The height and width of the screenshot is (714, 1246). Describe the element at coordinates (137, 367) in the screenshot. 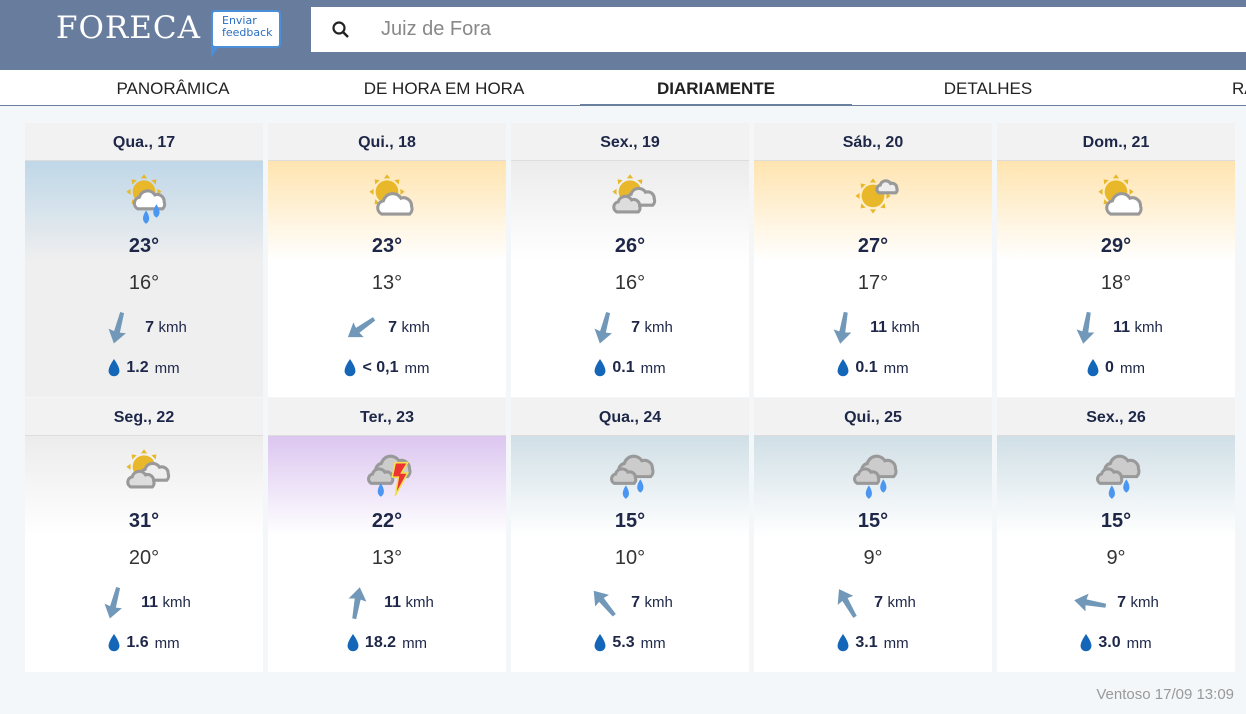

I see `rain-amount: 1.2` at that location.